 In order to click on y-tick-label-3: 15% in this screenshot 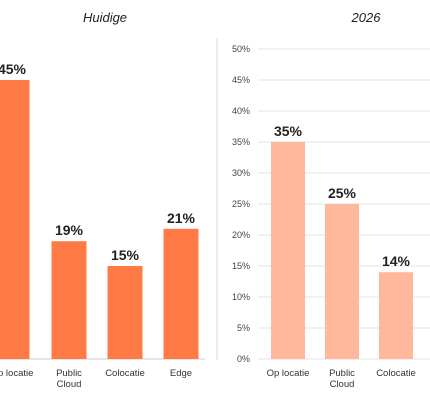, I will do `click(241, 266)`.